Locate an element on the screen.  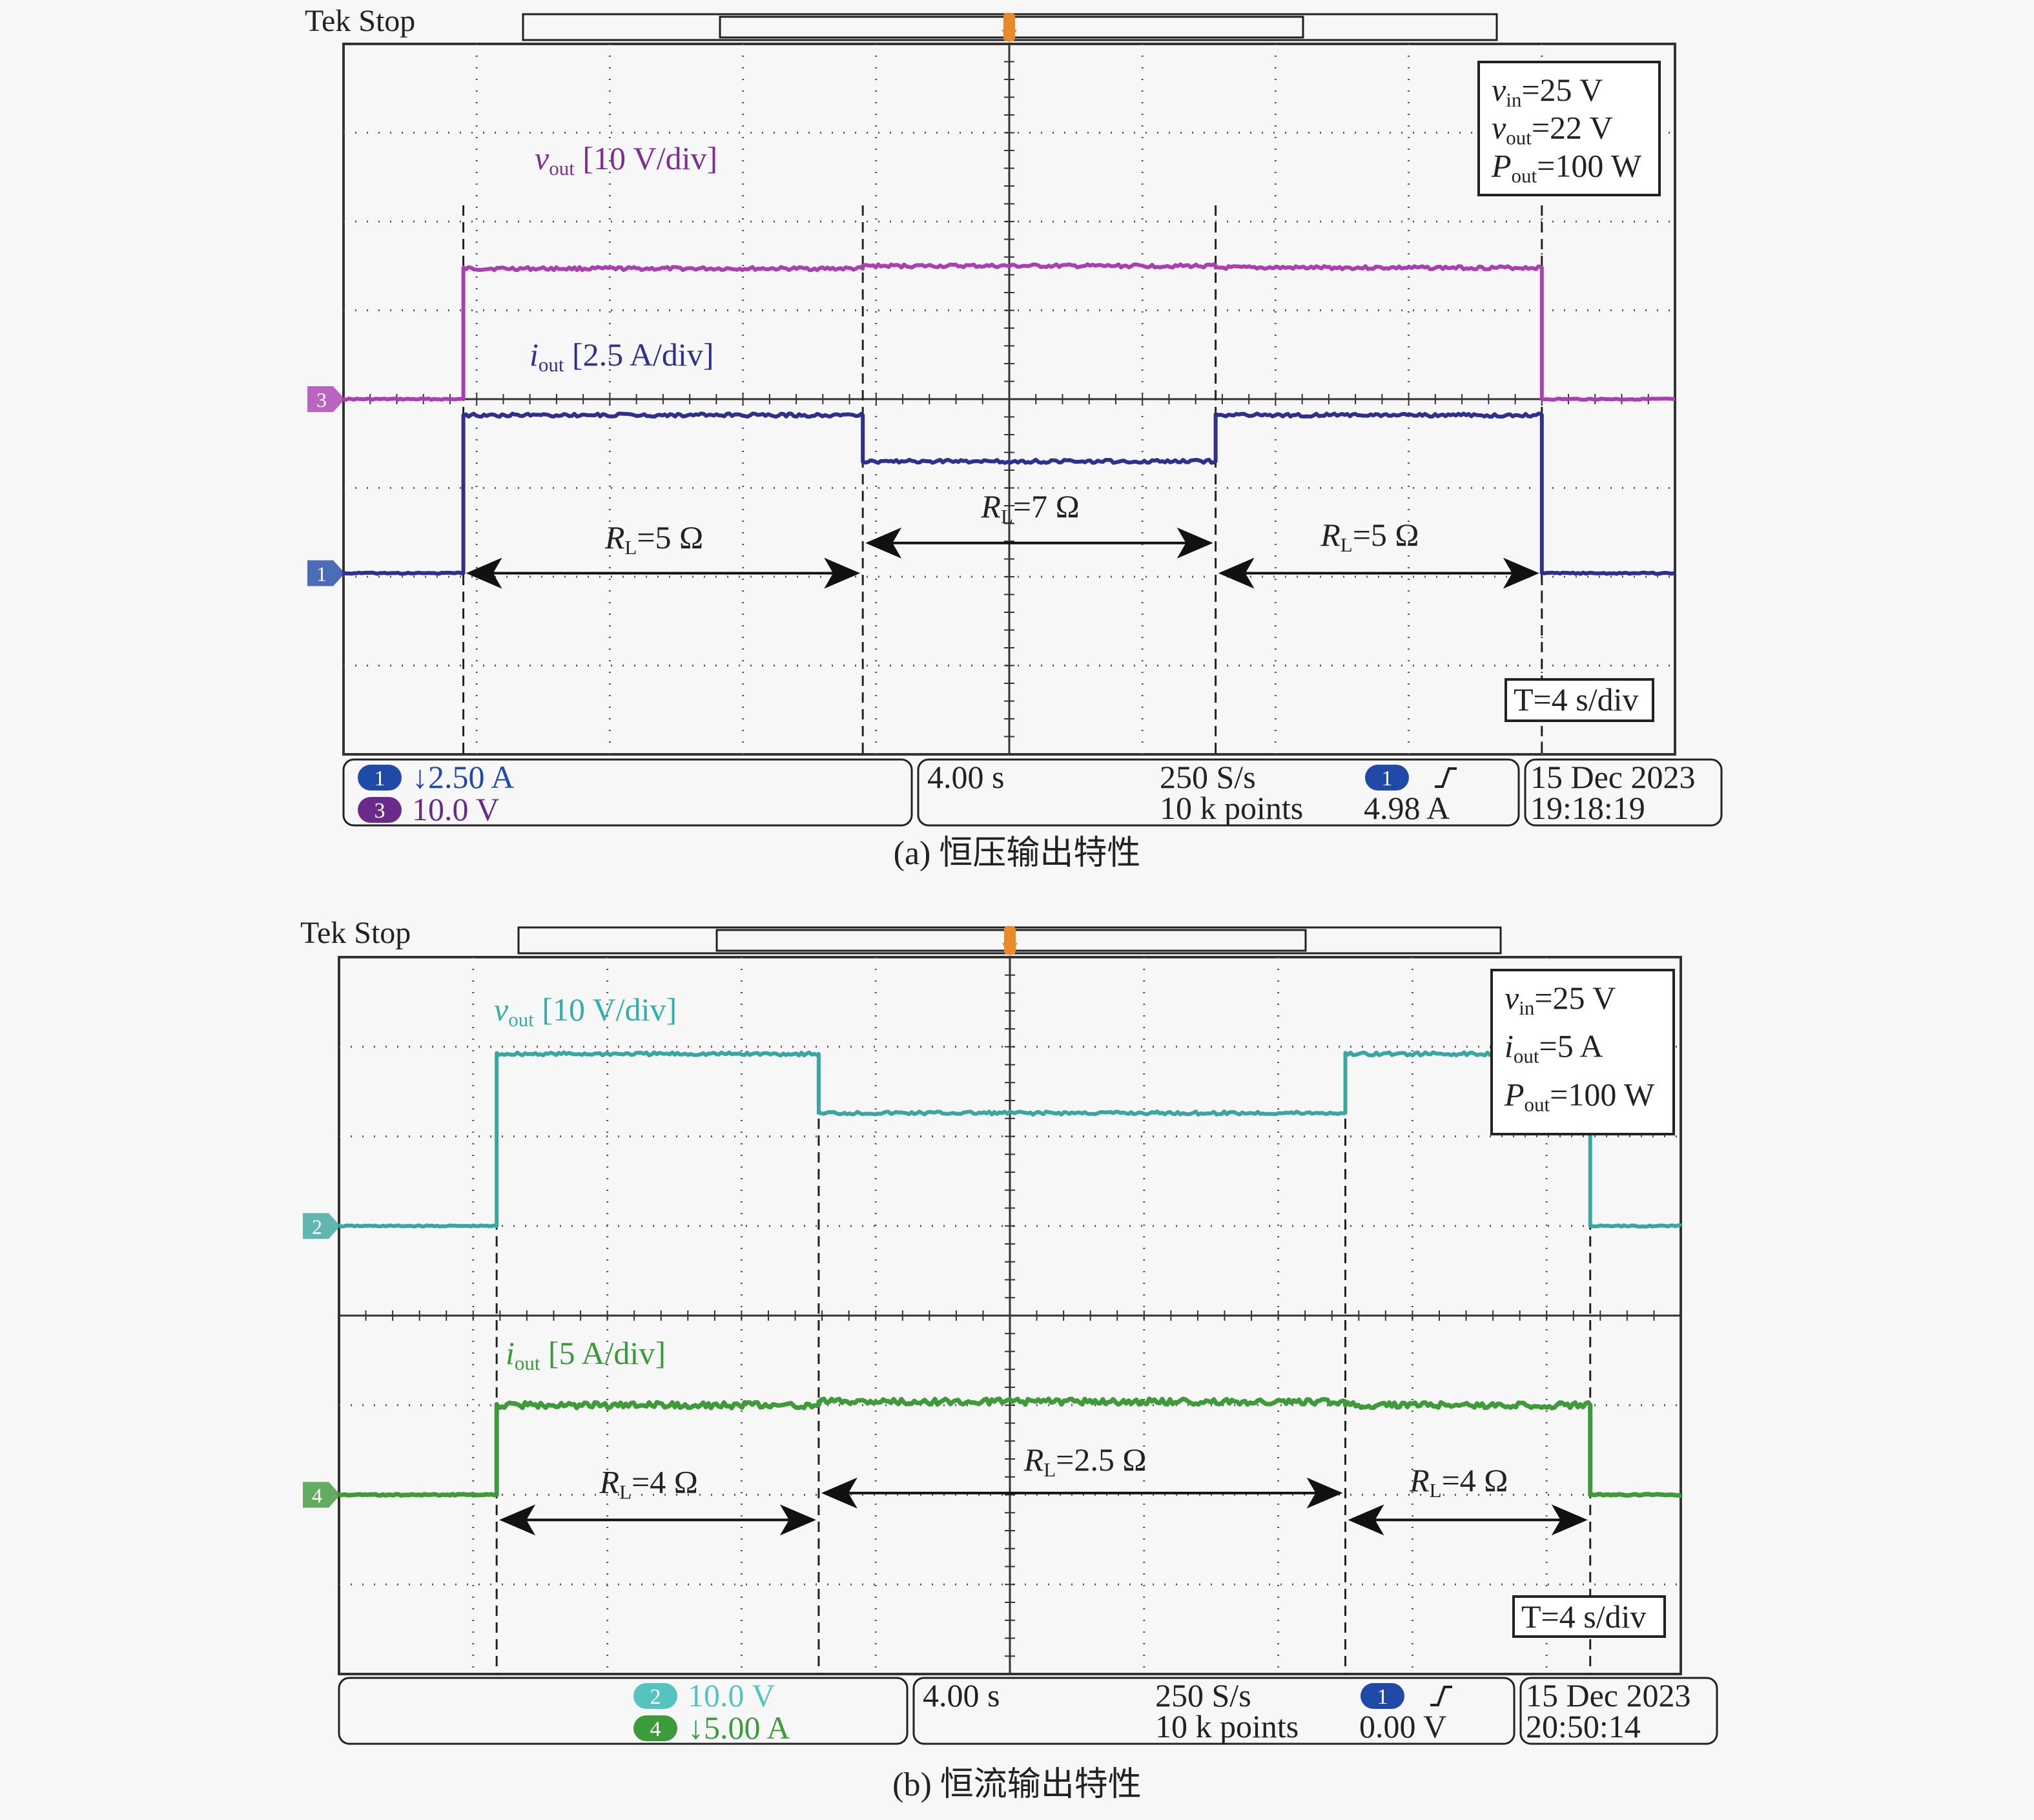
time-scale-box is located at coordinates (1589, 1616).